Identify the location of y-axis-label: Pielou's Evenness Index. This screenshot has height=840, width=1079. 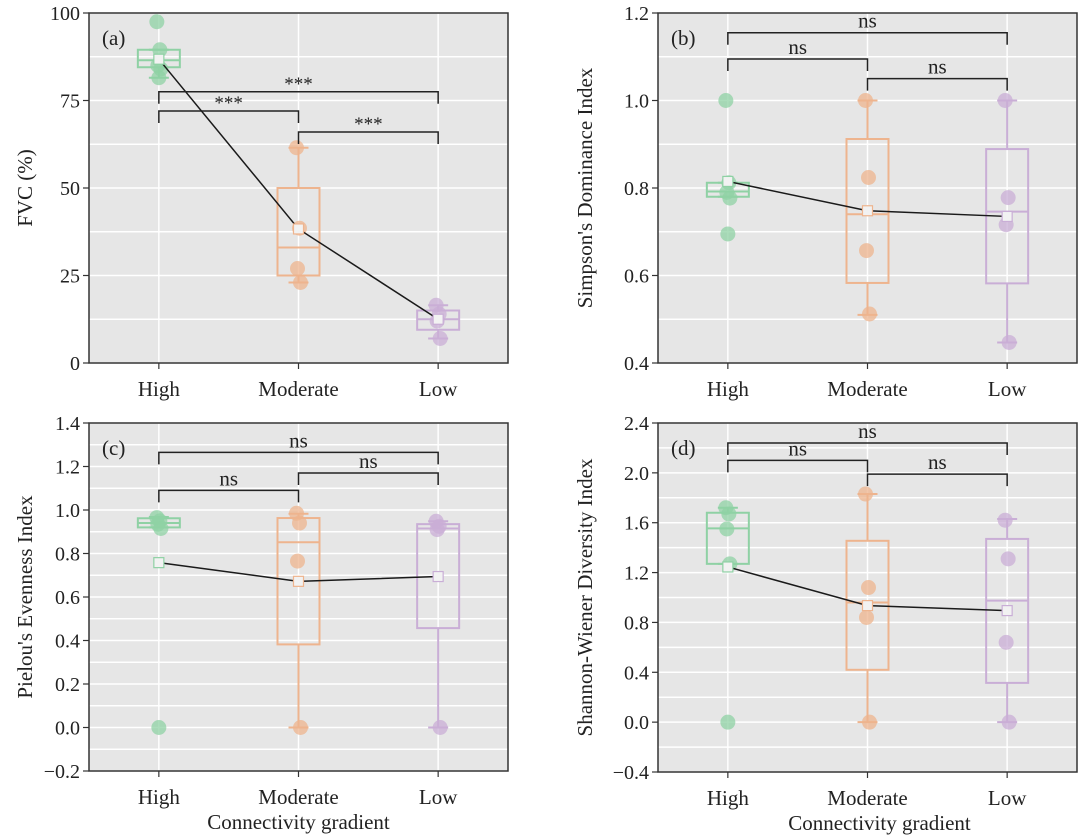
(25, 597).